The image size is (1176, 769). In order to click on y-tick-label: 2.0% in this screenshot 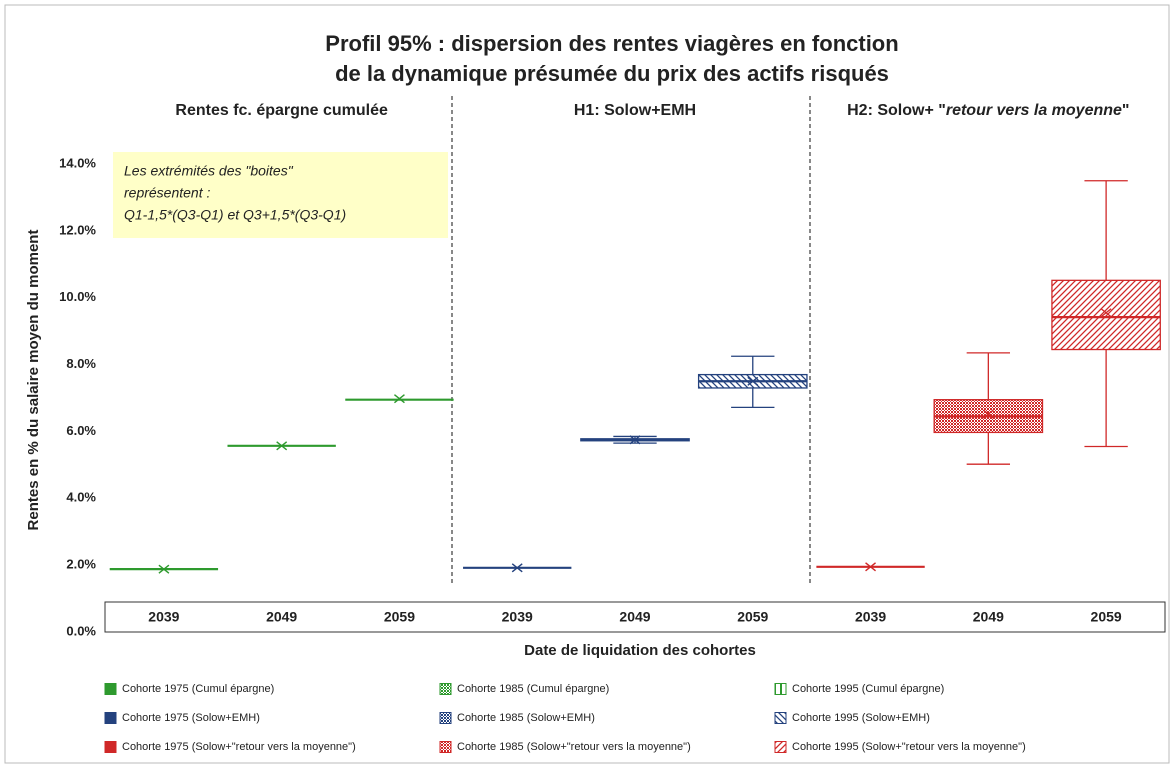, I will do `click(81, 564)`.